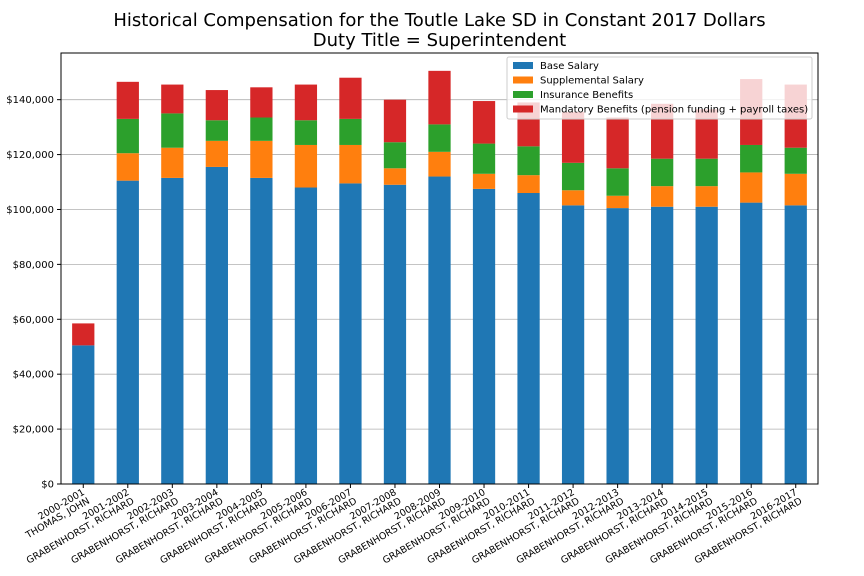 Image resolution: width=864 pixels, height=576 pixels. I want to click on bar-mandatory-2002-2003, so click(172, 99).